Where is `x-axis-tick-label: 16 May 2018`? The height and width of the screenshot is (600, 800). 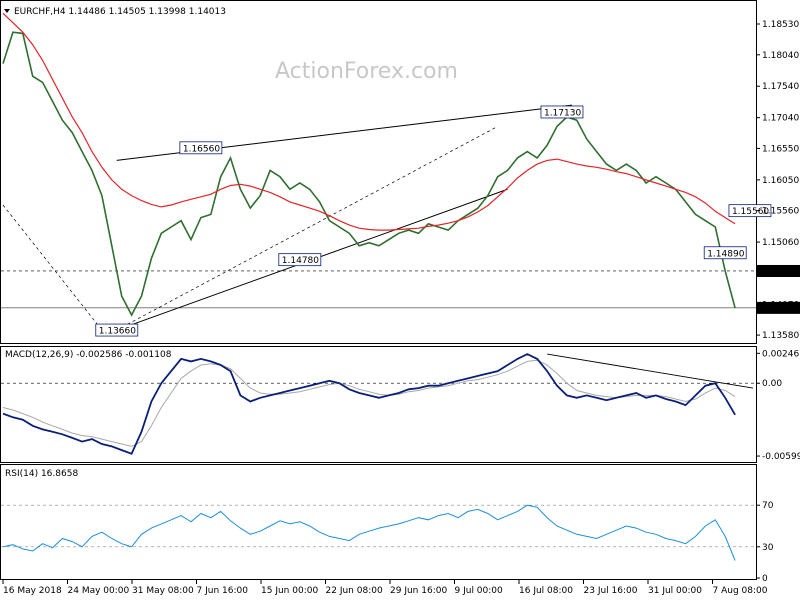 x-axis-tick-label: 16 May 2018 is located at coordinates (32, 591).